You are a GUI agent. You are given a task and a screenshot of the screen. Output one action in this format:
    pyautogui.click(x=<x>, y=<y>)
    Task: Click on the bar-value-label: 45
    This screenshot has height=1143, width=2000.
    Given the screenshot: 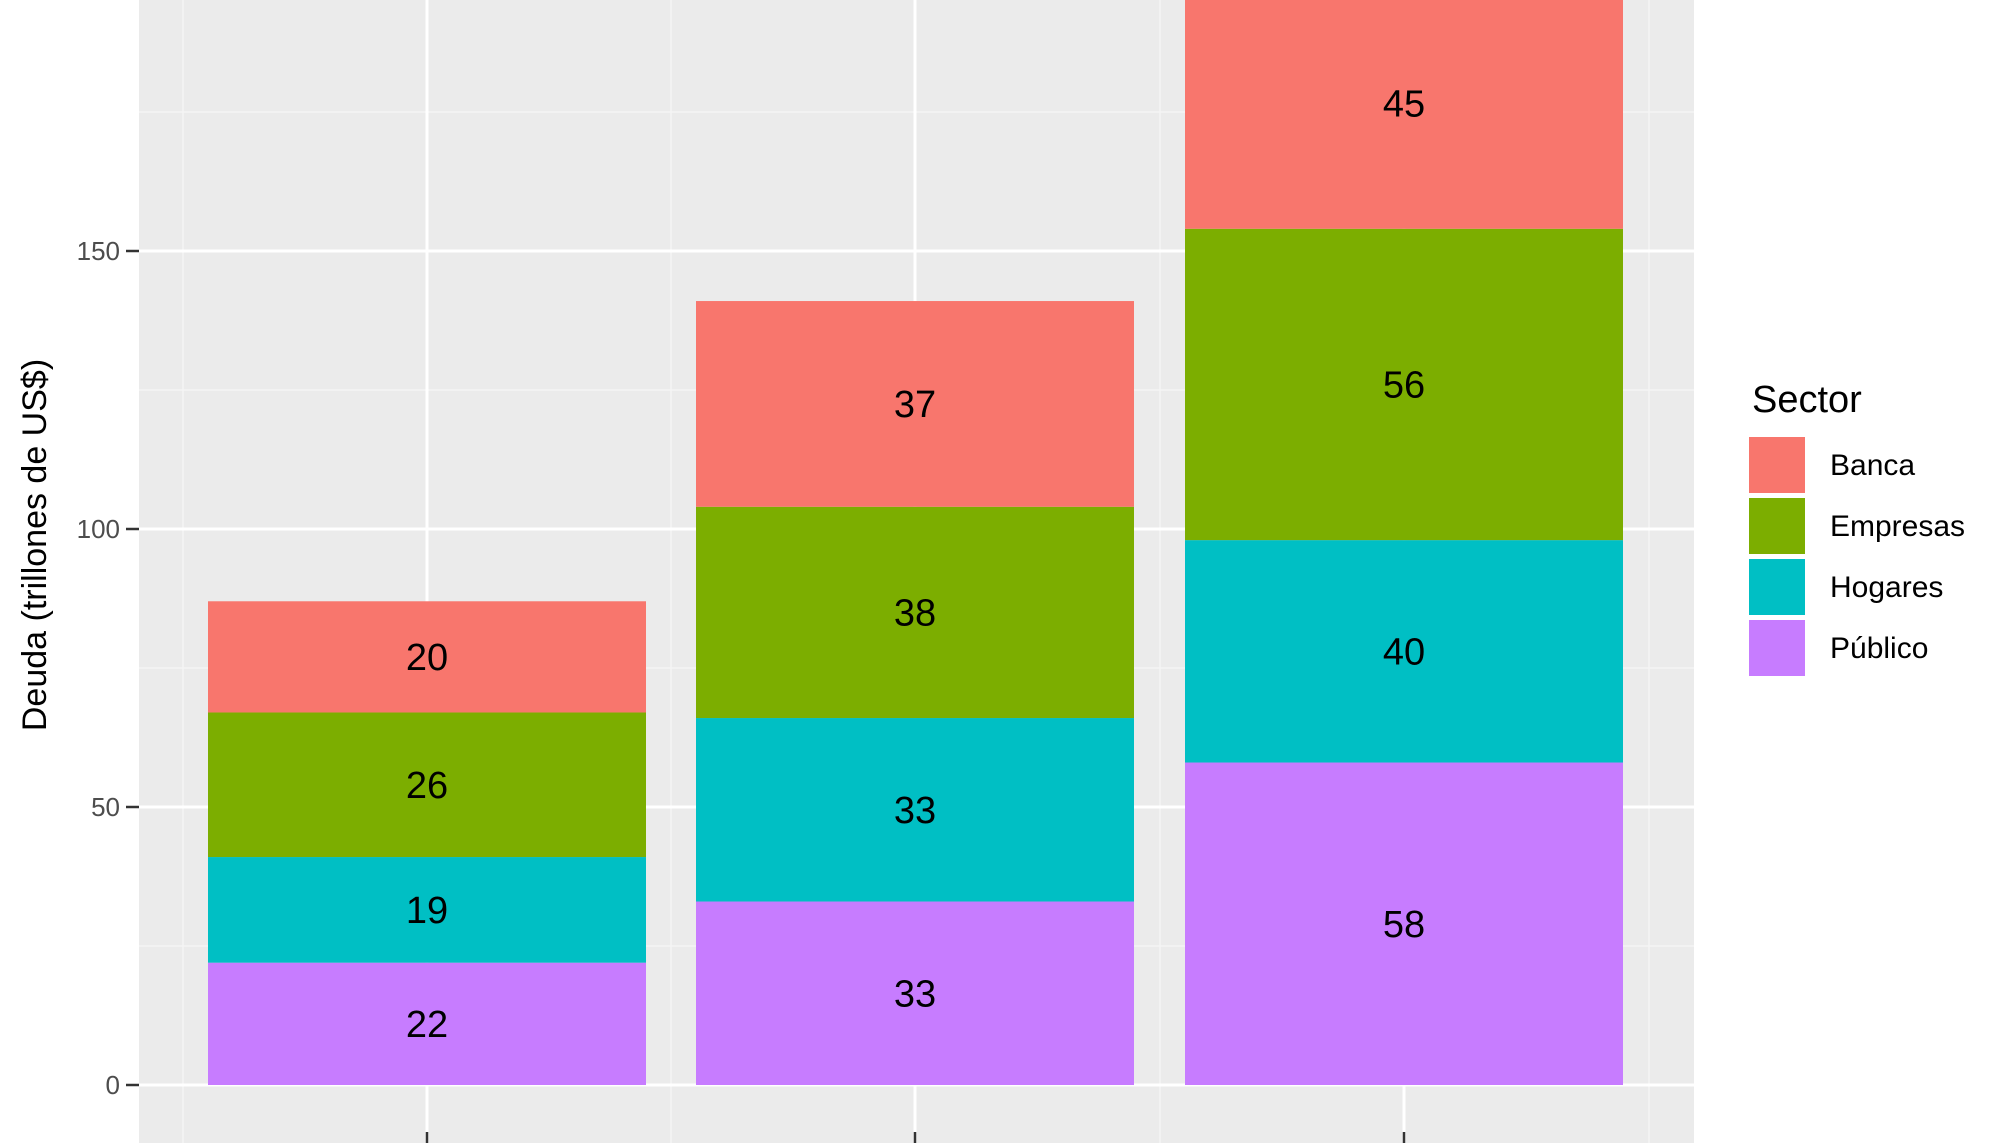 What is the action you would take?
    pyautogui.click(x=1404, y=105)
    